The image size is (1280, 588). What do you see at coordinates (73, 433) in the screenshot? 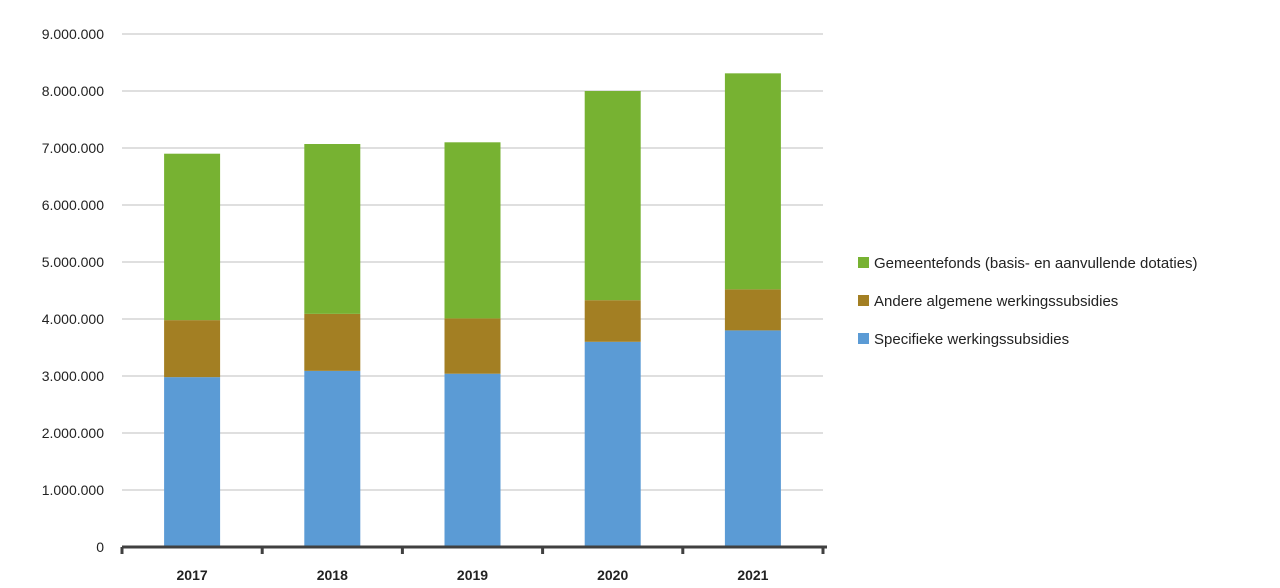
I see `y-tick-label: 2.000.000` at bounding box center [73, 433].